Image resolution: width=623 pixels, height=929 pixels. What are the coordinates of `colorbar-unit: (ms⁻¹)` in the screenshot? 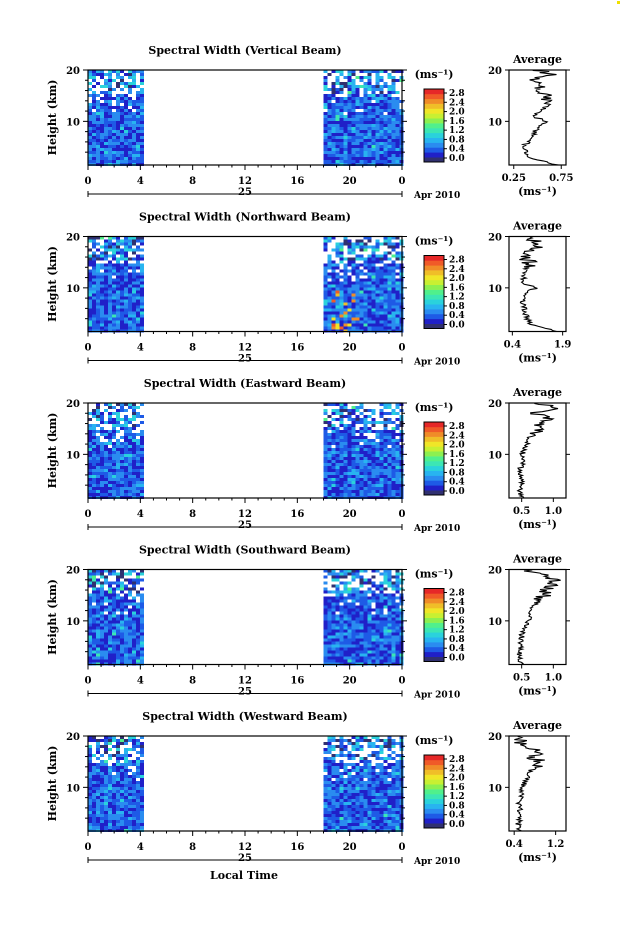 It's located at (434, 241).